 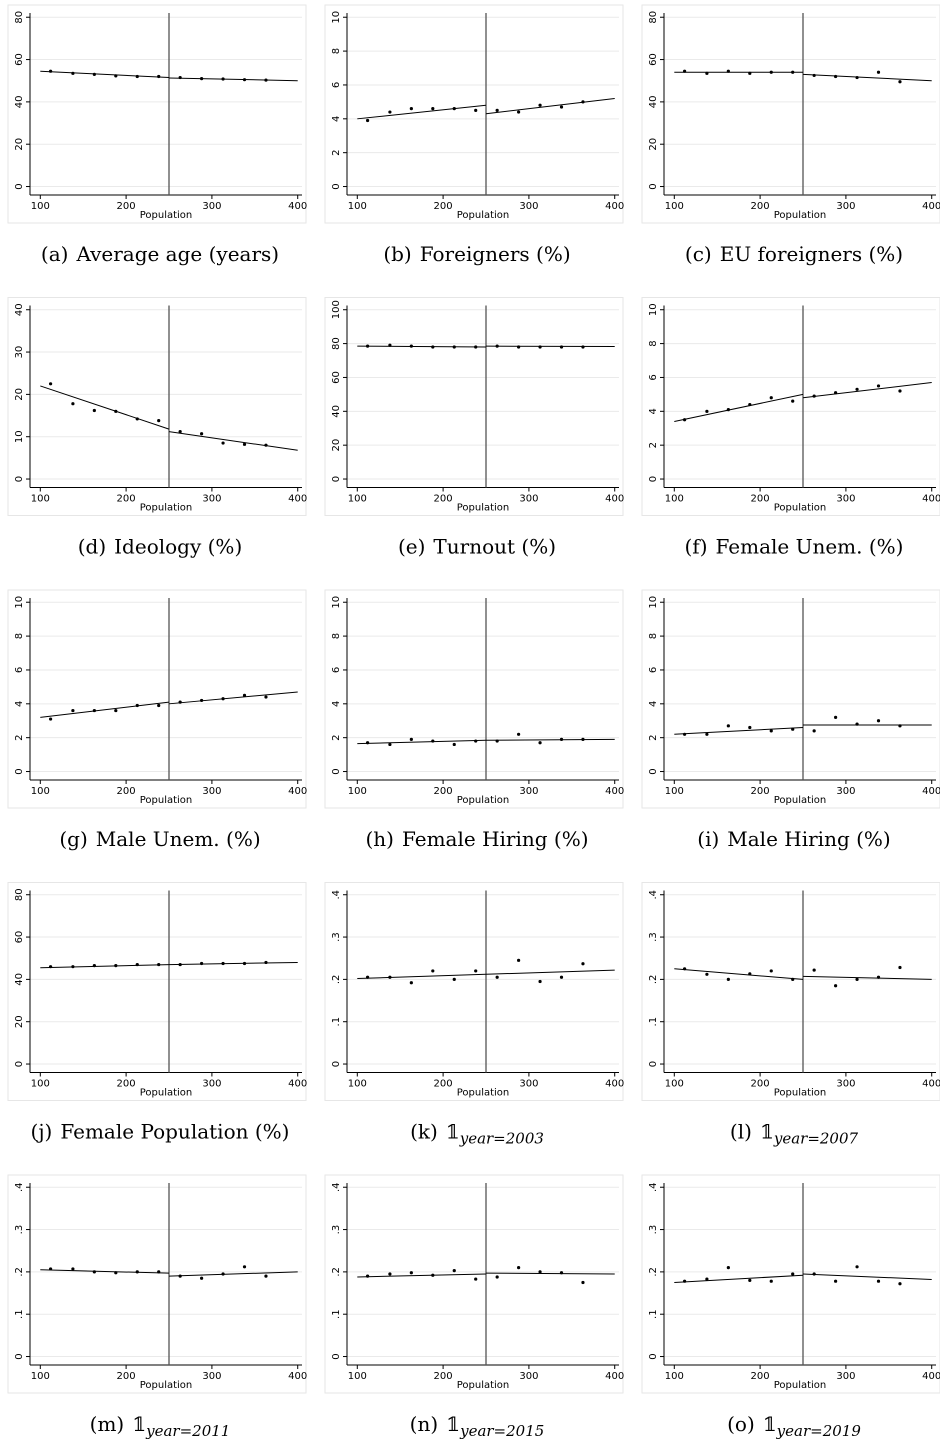 I want to click on caption: (f) Female Unem. (%), so click(x=794, y=547).